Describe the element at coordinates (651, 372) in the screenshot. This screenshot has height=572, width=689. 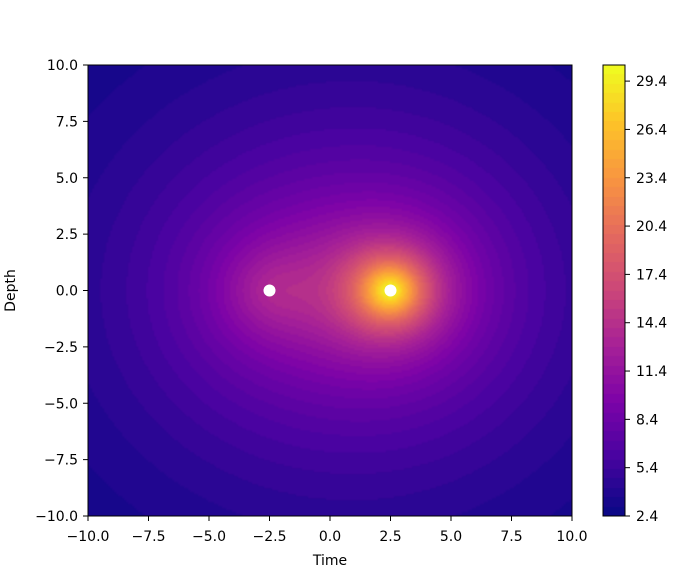
I see `colorbar-tick-label: 11.4` at that location.